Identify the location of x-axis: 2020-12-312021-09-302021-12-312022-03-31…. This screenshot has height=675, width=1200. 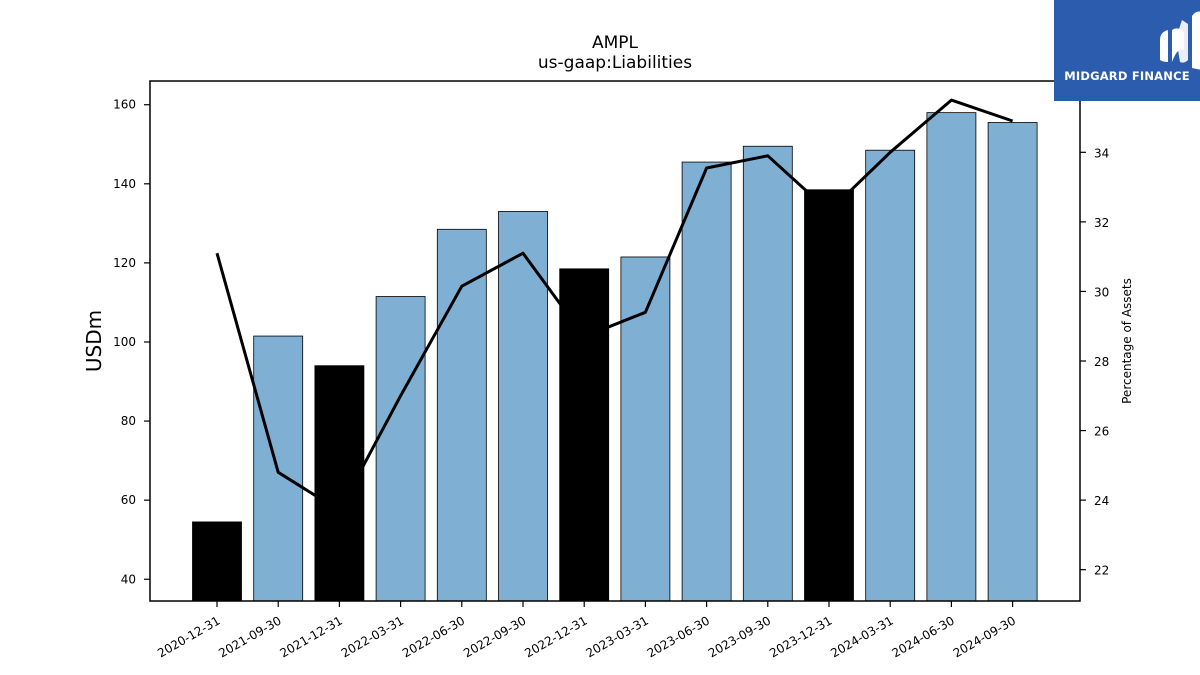
(586, 630).